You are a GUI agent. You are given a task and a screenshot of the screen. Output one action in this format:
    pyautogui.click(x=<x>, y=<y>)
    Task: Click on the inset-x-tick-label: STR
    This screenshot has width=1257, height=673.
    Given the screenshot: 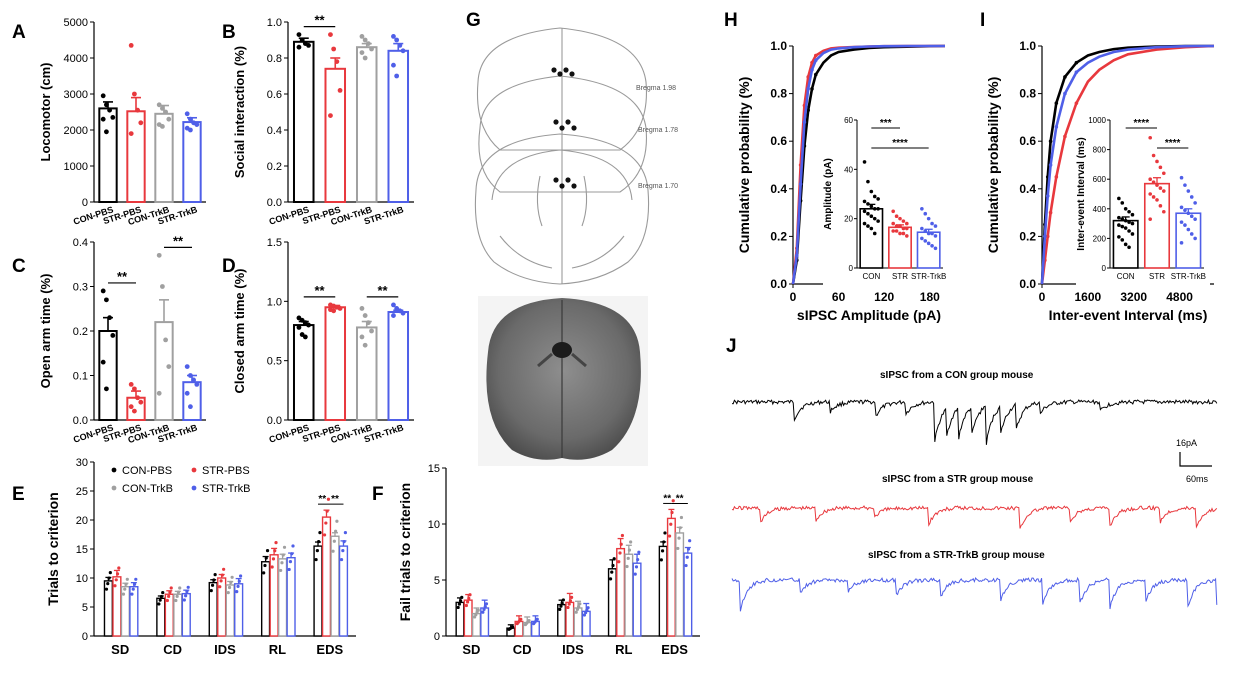 What is the action you would take?
    pyautogui.click(x=1157, y=276)
    